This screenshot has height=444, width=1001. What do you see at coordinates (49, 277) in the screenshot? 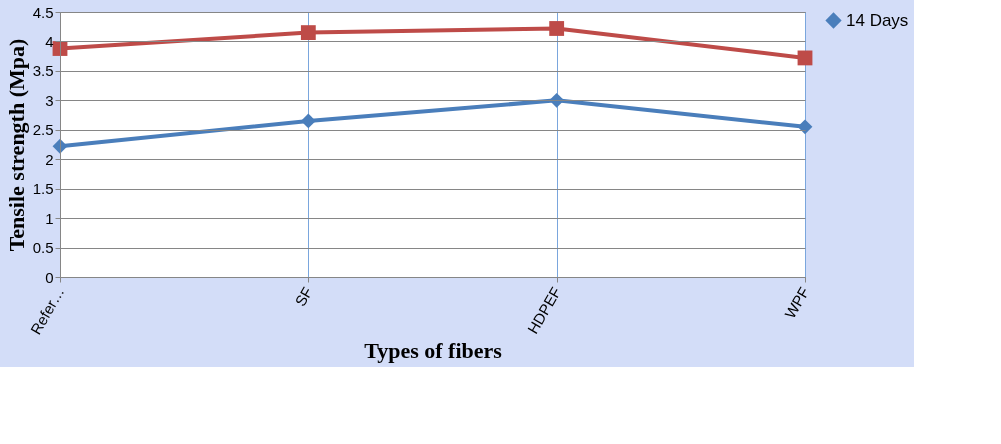
I see `y-tick-label: 0` at bounding box center [49, 277].